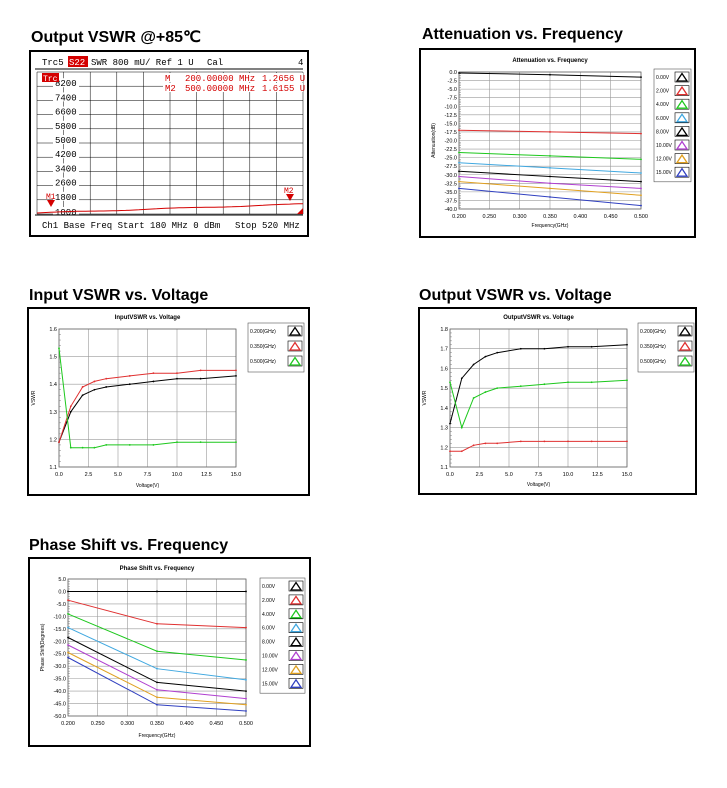  Describe the element at coordinates (270, 684) in the screenshot. I see `legend-label: 15.00V` at that location.